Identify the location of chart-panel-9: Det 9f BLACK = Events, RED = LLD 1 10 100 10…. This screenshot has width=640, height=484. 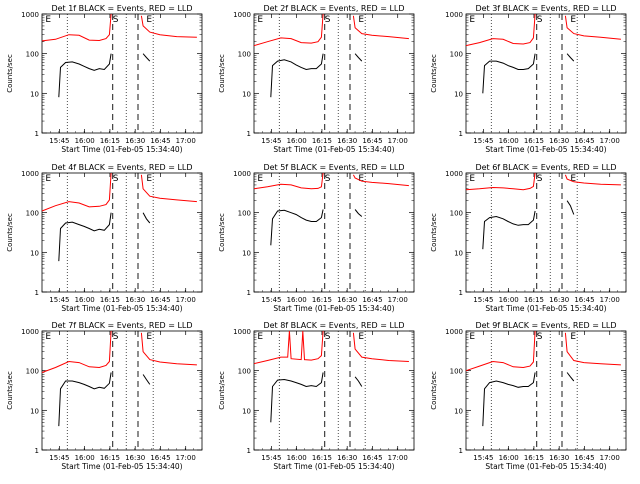
(528, 396).